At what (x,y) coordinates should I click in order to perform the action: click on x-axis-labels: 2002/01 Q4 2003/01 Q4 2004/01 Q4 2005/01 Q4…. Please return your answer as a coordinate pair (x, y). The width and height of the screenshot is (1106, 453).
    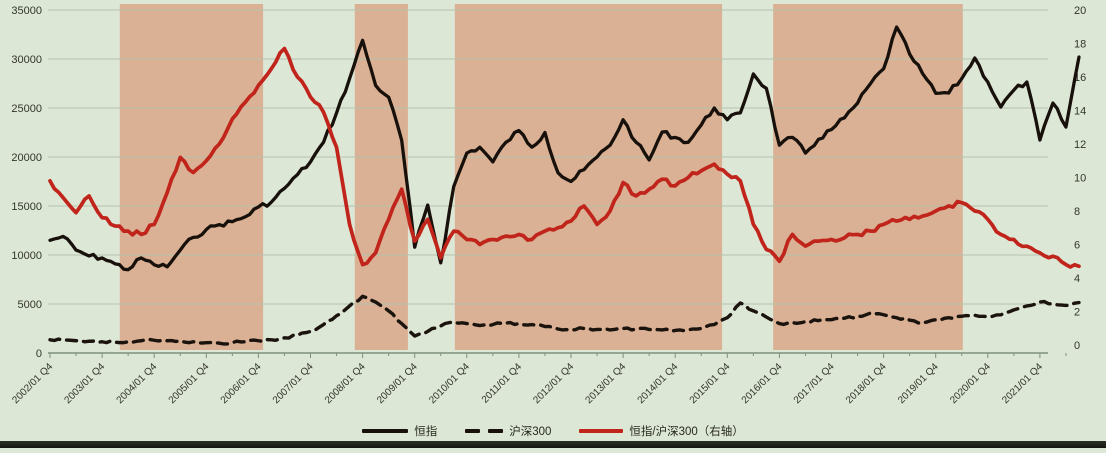
    Looking at the image, I should click on (538, 379).